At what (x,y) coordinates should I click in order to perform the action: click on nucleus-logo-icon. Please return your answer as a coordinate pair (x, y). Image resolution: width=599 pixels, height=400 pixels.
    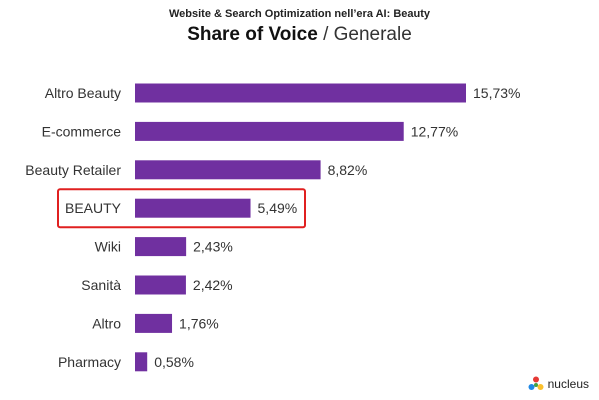
    Looking at the image, I should click on (536, 383).